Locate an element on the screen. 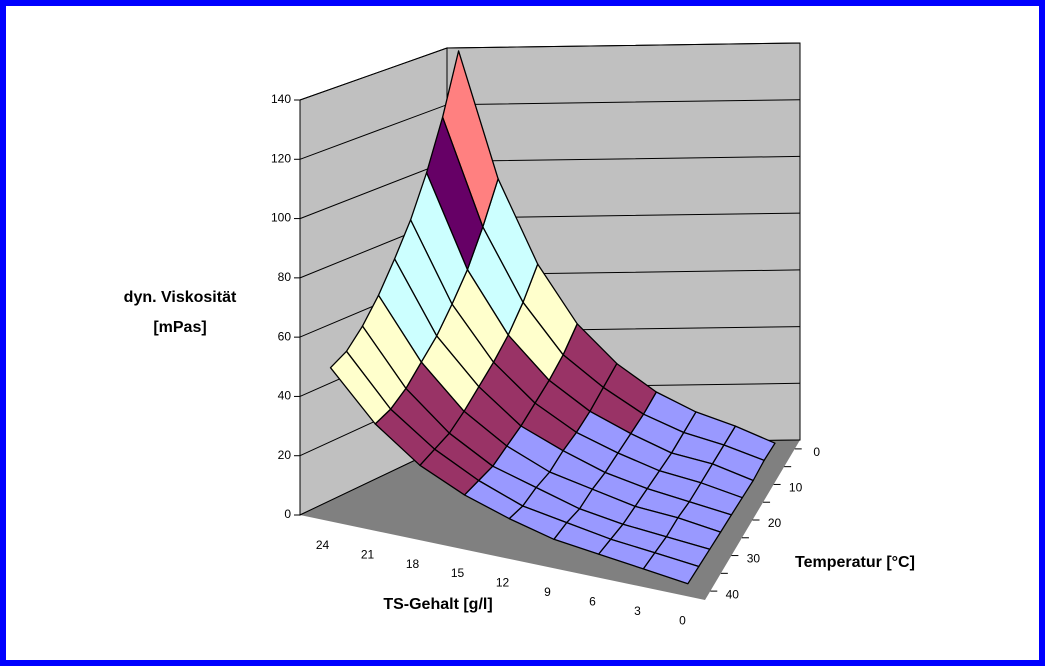 The height and width of the screenshot is (666, 1045). z-tick-label: 20 is located at coordinates (285, 455).